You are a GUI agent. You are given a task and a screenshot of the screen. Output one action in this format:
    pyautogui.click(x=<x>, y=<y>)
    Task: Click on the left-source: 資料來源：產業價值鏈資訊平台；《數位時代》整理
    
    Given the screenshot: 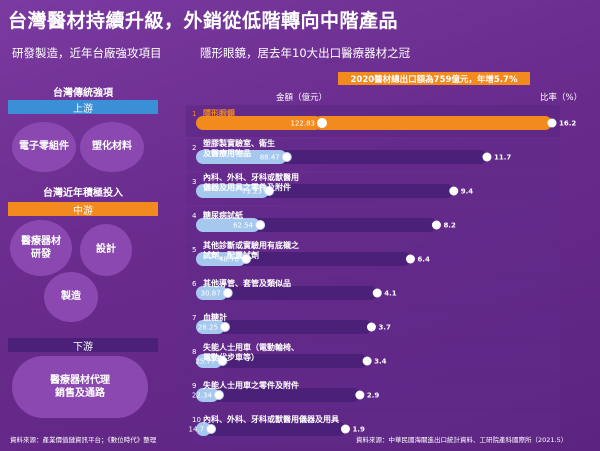 What is the action you would take?
    pyautogui.click(x=83, y=440)
    